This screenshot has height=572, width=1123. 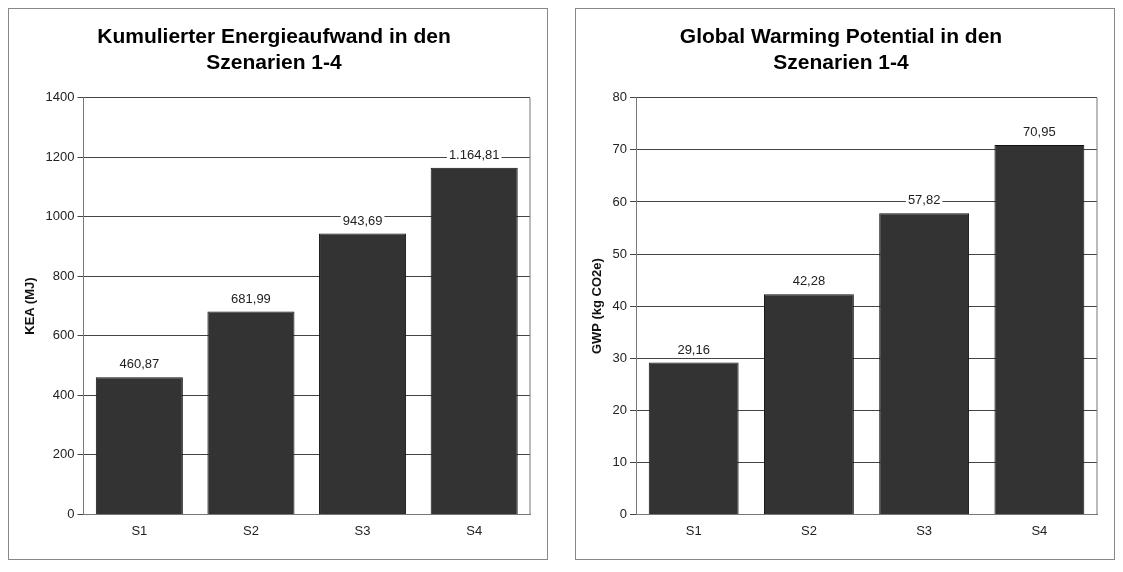 What do you see at coordinates (620, 305) in the screenshot?
I see `y-tick-label: 40` at bounding box center [620, 305].